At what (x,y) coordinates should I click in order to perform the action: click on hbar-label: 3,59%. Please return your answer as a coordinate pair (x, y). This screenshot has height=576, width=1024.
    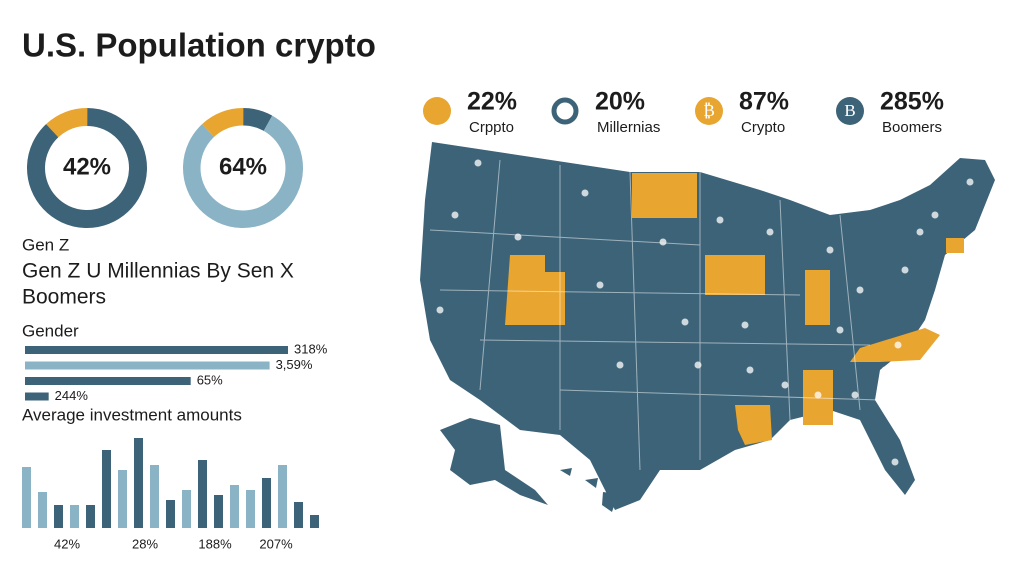
    Looking at the image, I should click on (294, 364).